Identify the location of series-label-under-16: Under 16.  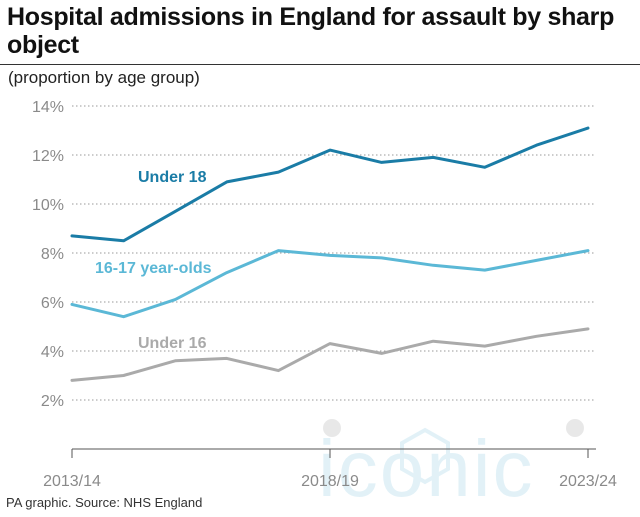
(172, 343).